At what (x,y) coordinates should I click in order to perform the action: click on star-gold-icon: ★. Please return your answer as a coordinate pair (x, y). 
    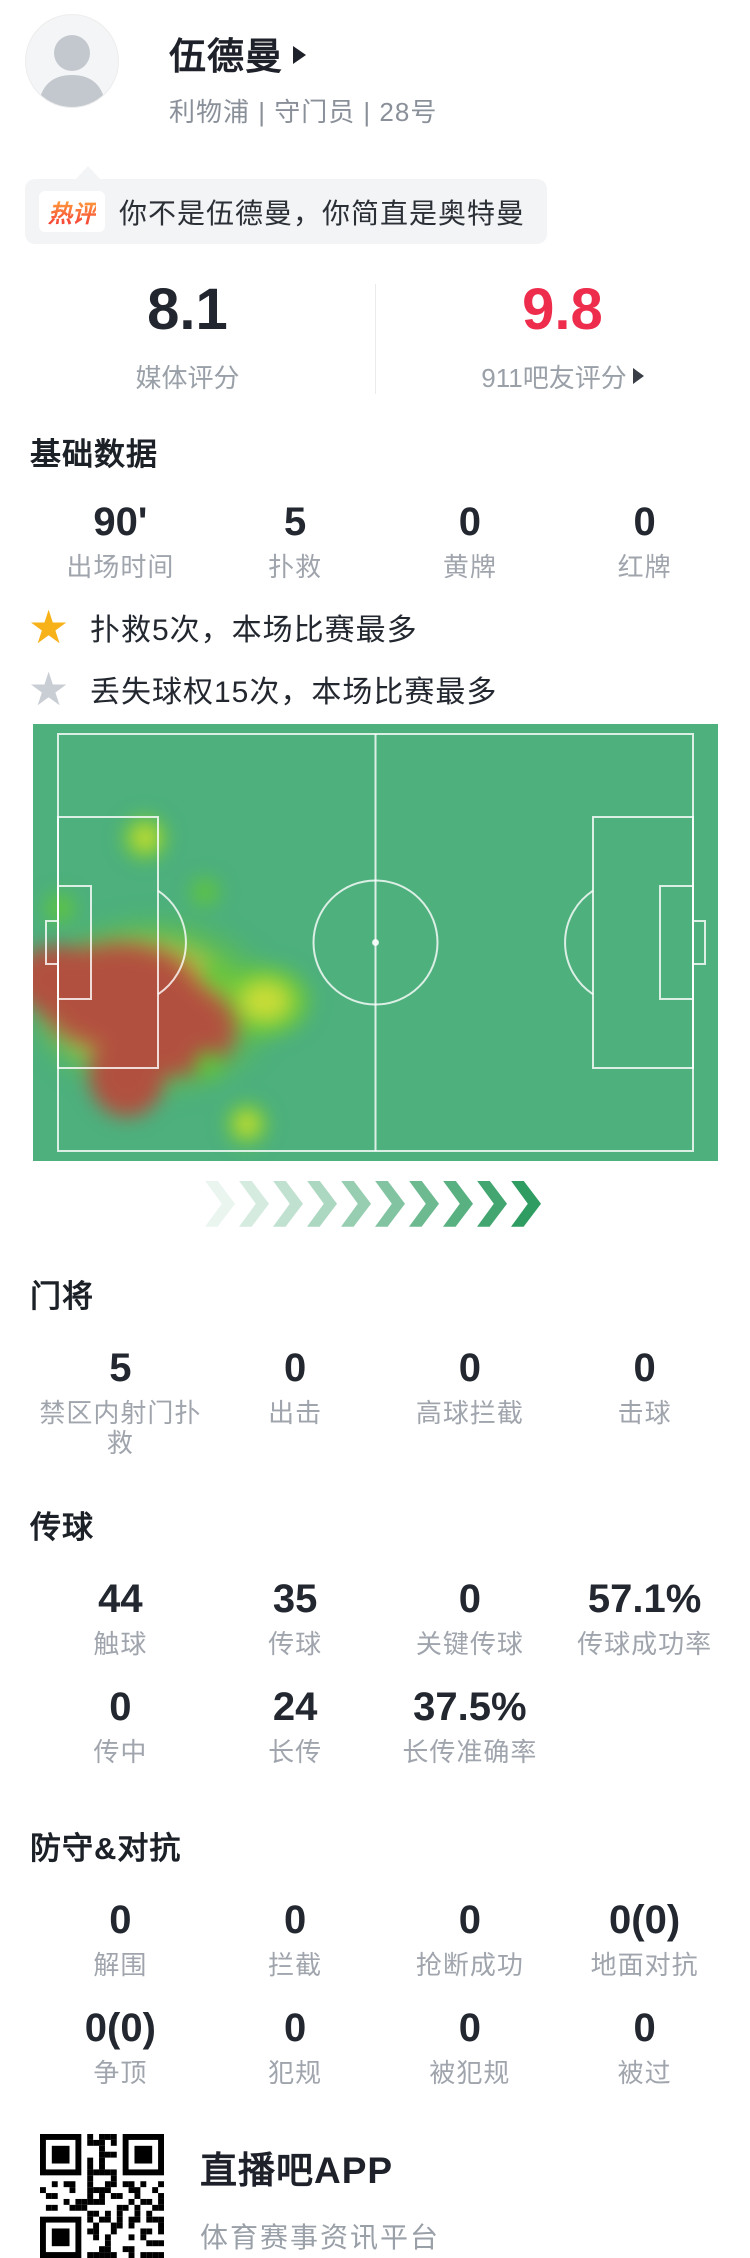
    Looking at the image, I should click on (49, 626).